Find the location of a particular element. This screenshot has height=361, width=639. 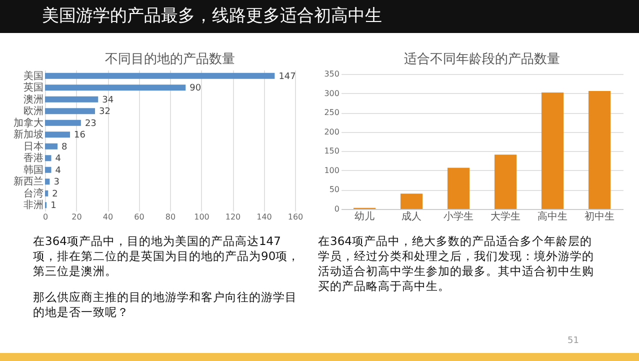

y-tick-label: 50 is located at coordinates (334, 189).